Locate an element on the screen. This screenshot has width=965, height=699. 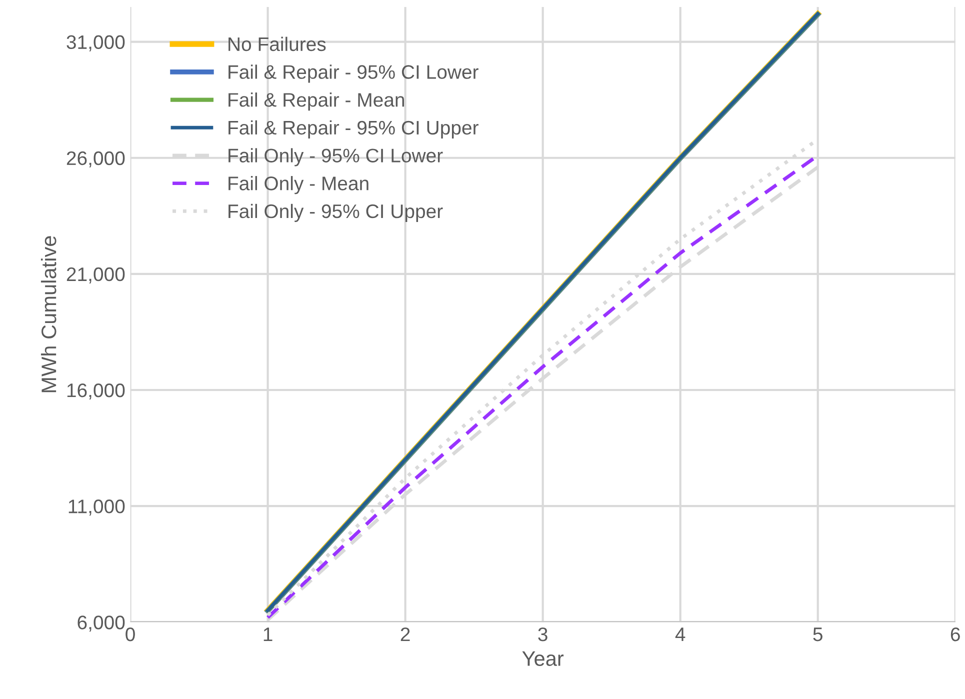
x-tick-label: 5 is located at coordinates (817, 635).